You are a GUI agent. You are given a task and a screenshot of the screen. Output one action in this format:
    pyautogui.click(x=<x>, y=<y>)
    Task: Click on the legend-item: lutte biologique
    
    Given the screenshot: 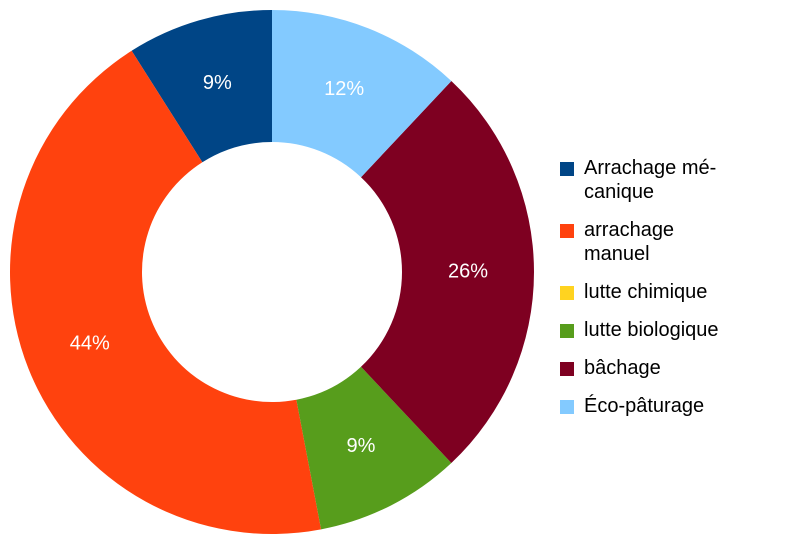 What is the action you would take?
    pyautogui.click(x=645, y=330)
    